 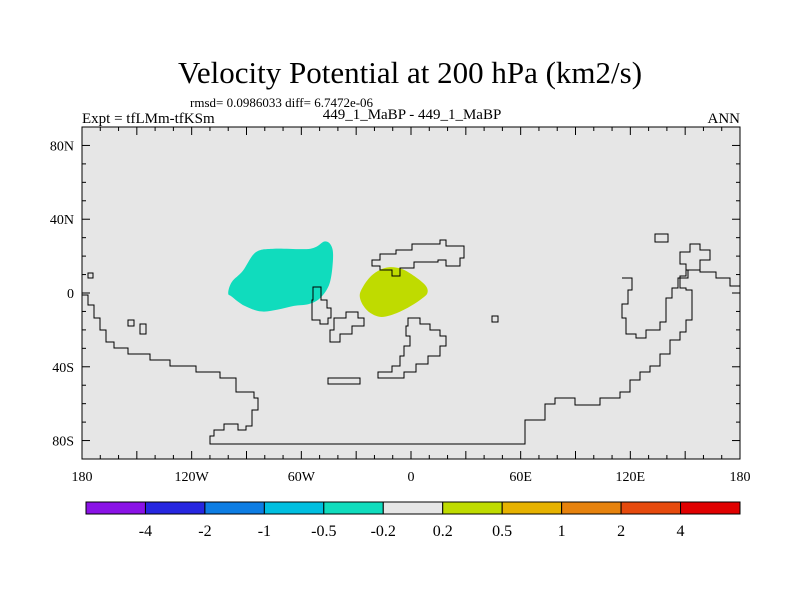 I want to click on y-tick-label: 0, so click(x=70, y=294).